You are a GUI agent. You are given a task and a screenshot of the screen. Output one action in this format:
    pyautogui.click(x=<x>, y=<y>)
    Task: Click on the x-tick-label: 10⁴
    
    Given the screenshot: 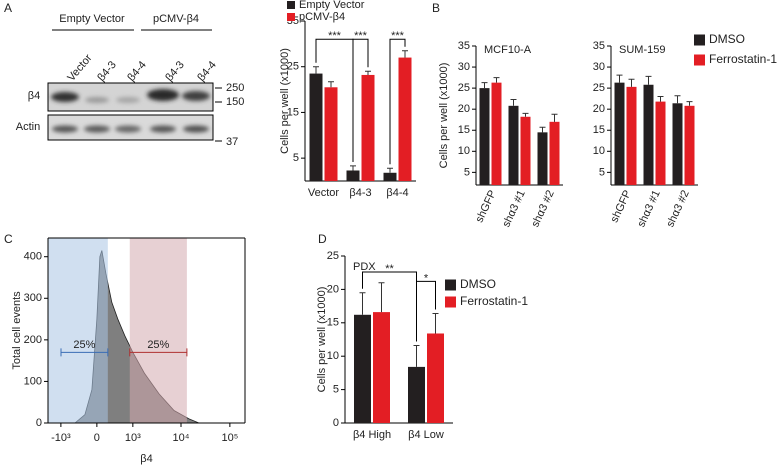 What is the action you would take?
    pyautogui.click(x=181, y=438)
    